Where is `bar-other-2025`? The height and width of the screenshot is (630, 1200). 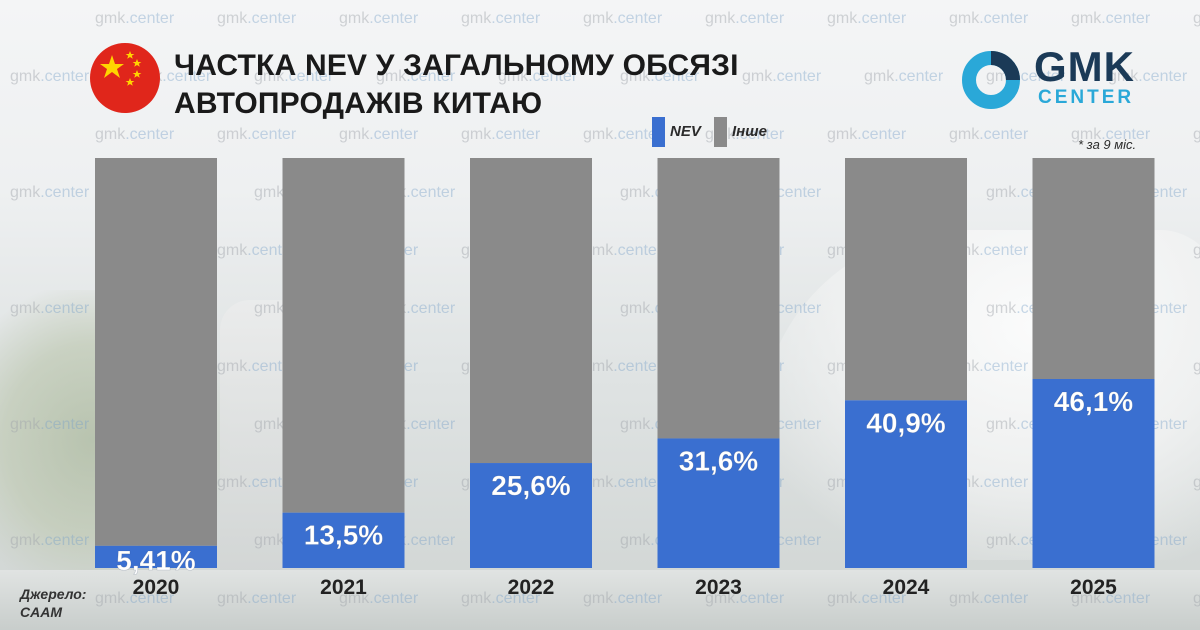
bar-other-2025 is located at coordinates (1093, 268).